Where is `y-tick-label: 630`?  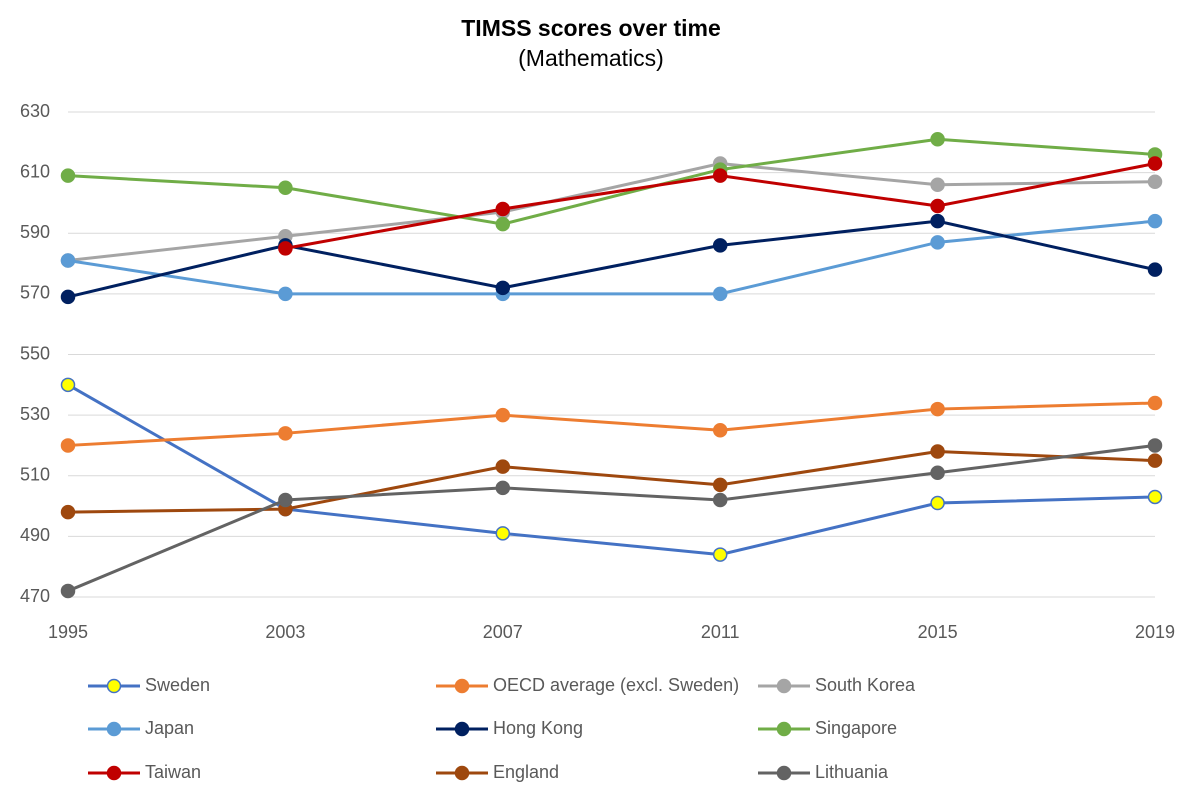
y-tick-label: 630 is located at coordinates (35, 111).